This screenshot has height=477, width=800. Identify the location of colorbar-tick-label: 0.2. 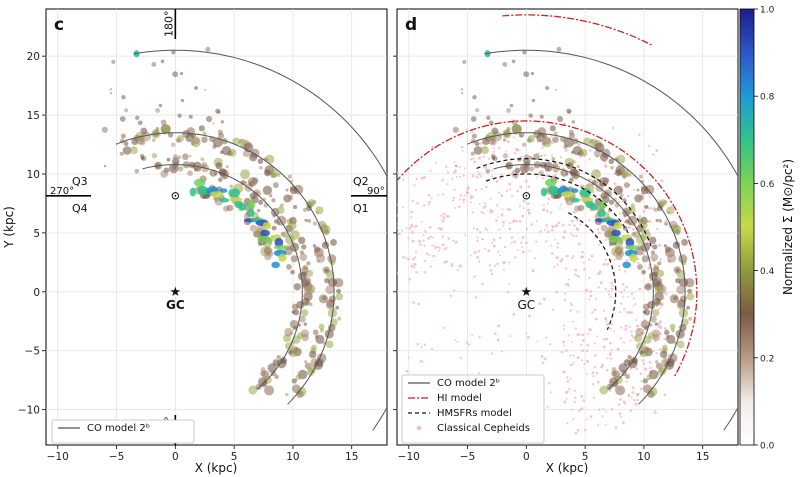
(767, 359).